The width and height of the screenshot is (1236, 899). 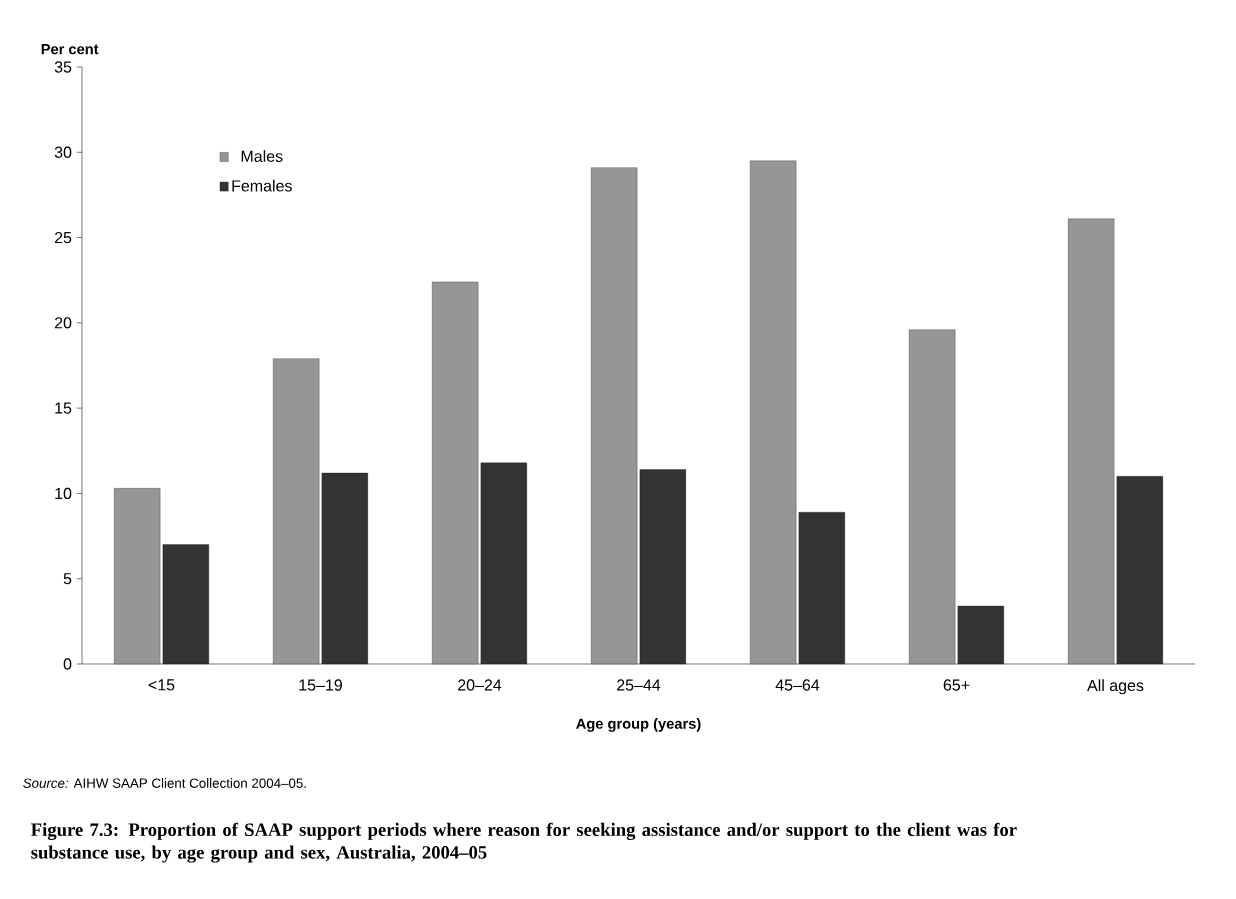 What do you see at coordinates (161, 685) in the screenshot?
I see `x-tick-label: <15` at bounding box center [161, 685].